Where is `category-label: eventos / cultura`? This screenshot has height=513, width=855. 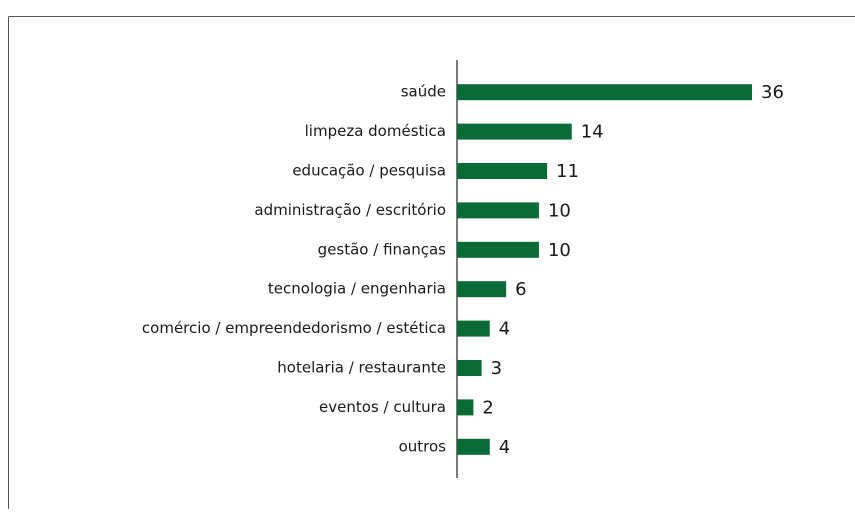
category-label: eventos / cultura is located at coordinates (382, 407).